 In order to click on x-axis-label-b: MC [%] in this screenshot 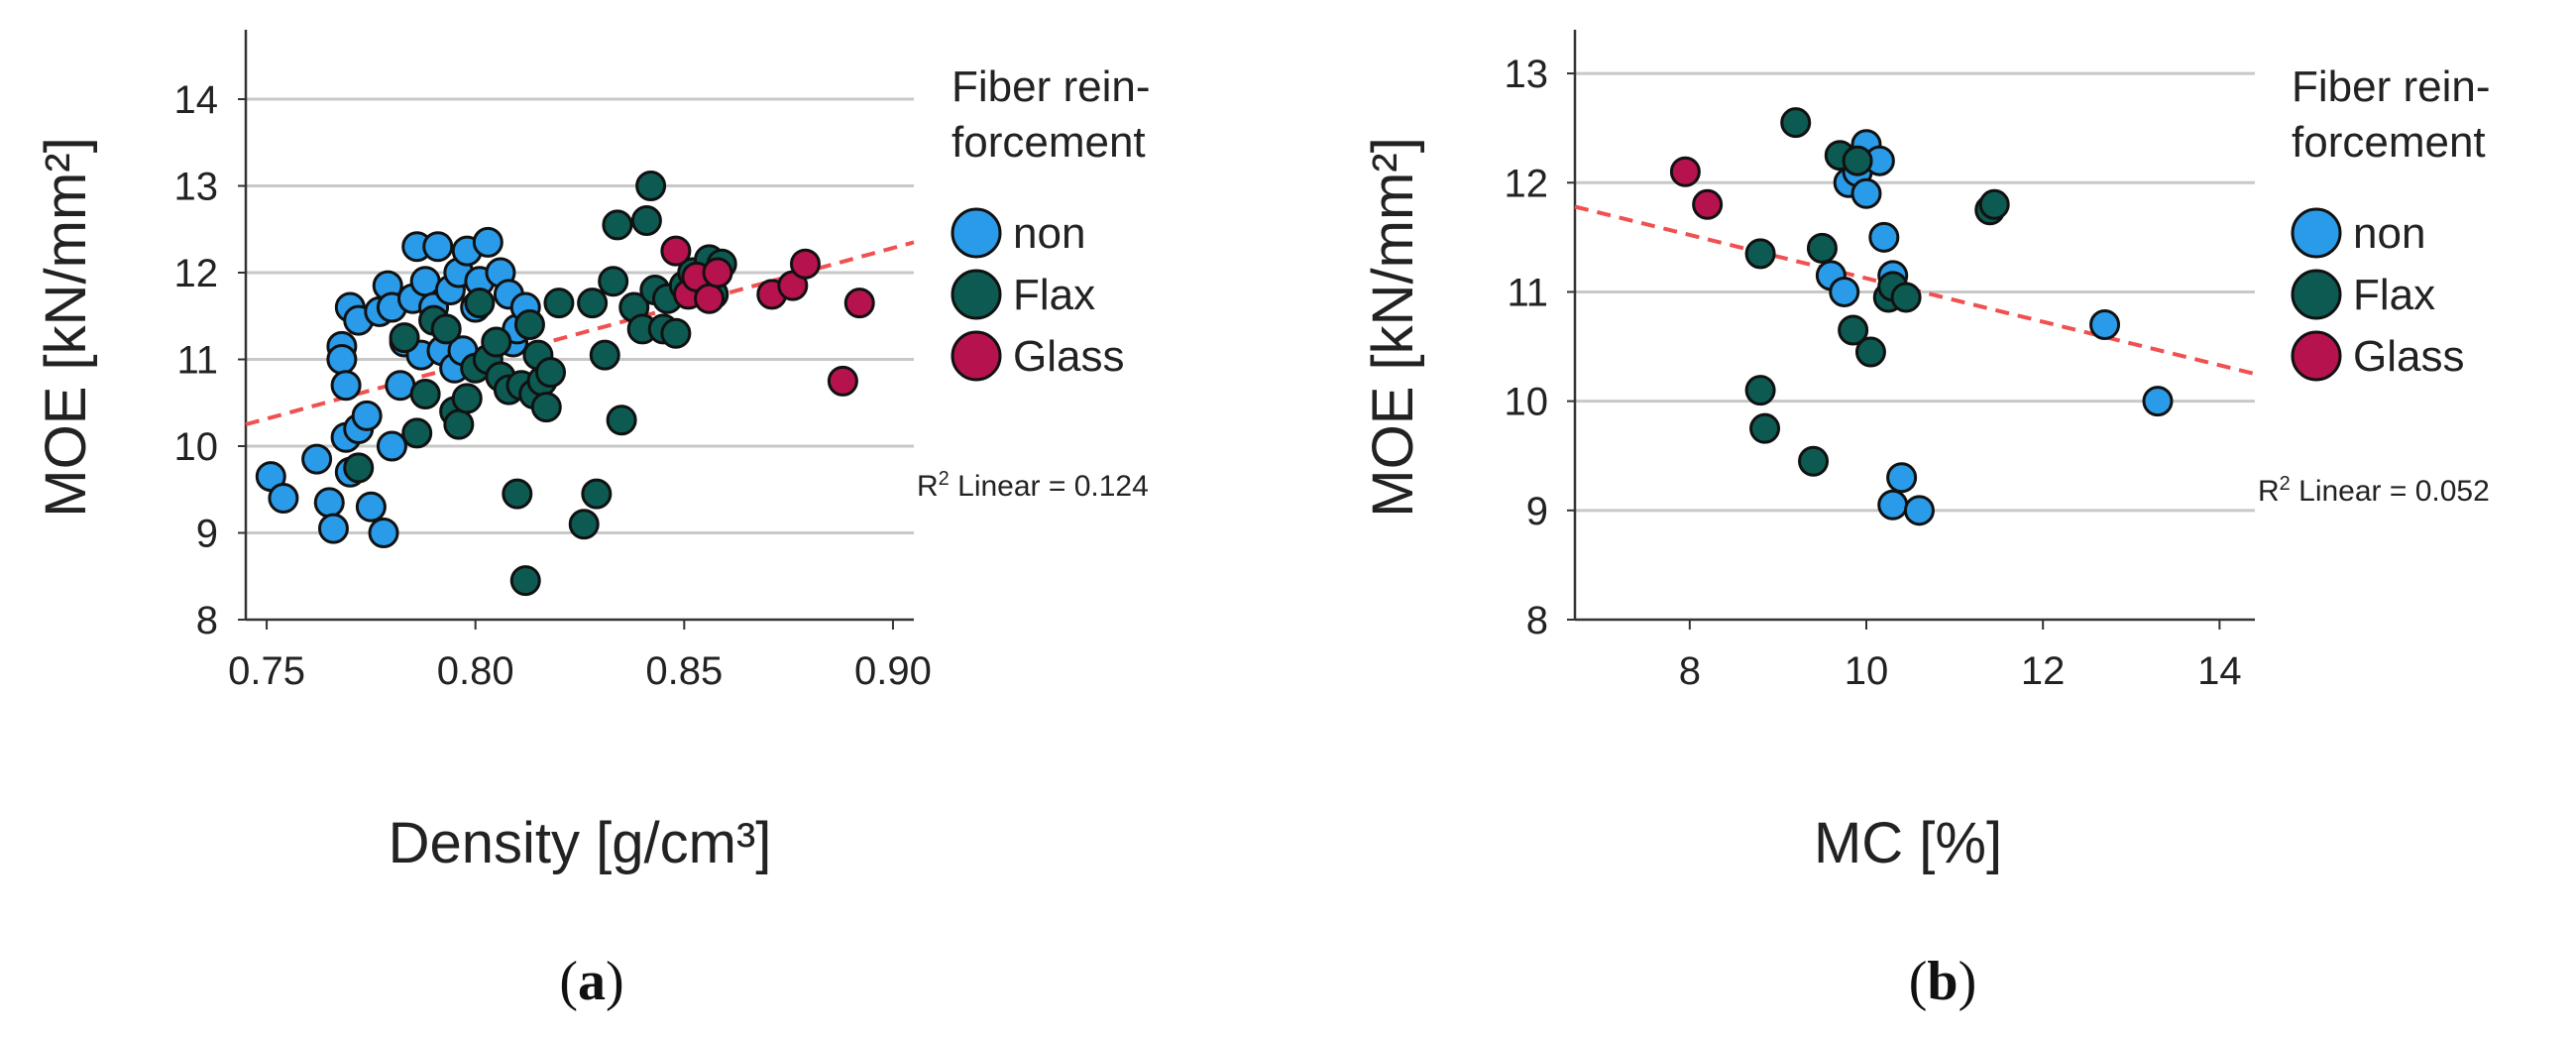, I will do `click(1908, 843)`.